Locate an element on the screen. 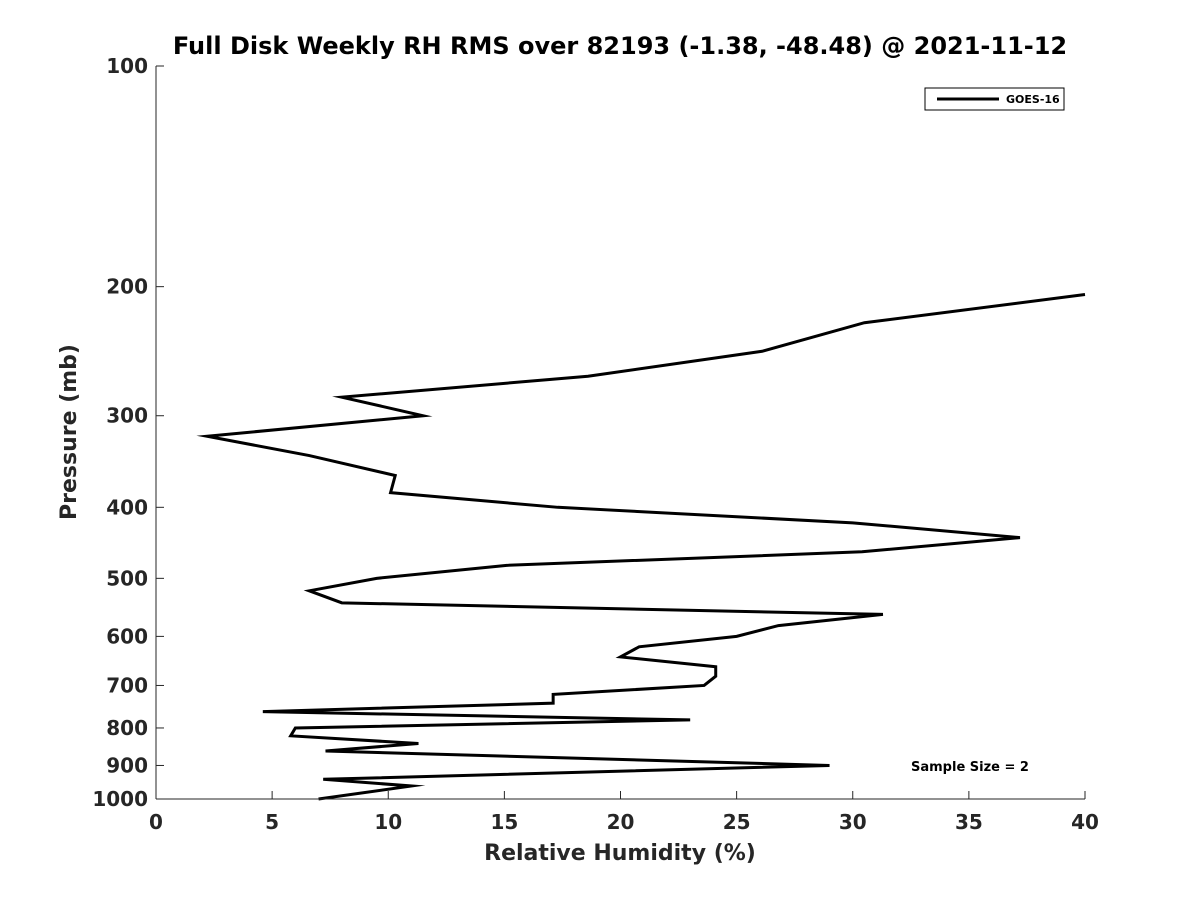  y-tick-label: 200 is located at coordinates (127, 287).